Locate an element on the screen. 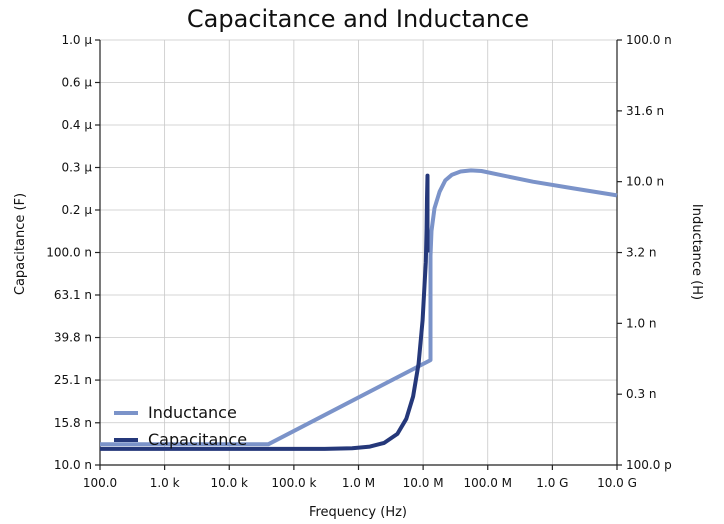 Image resolution: width=724 pixels, height=524 pixels. left-y-tick-label: 1.0 µ is located at coordinates (76, 40).